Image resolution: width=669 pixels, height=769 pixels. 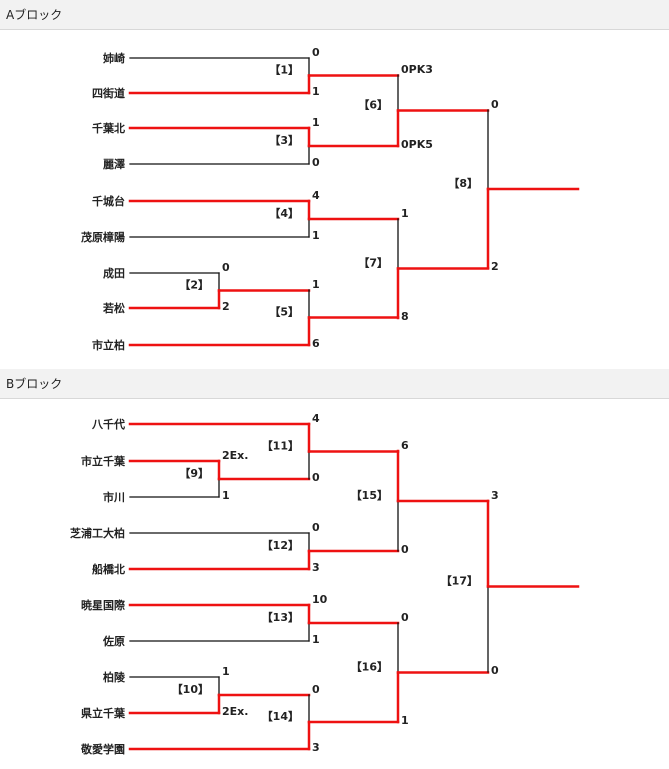 I want to click on team-name: 佐原, so click(x=113, y=641).